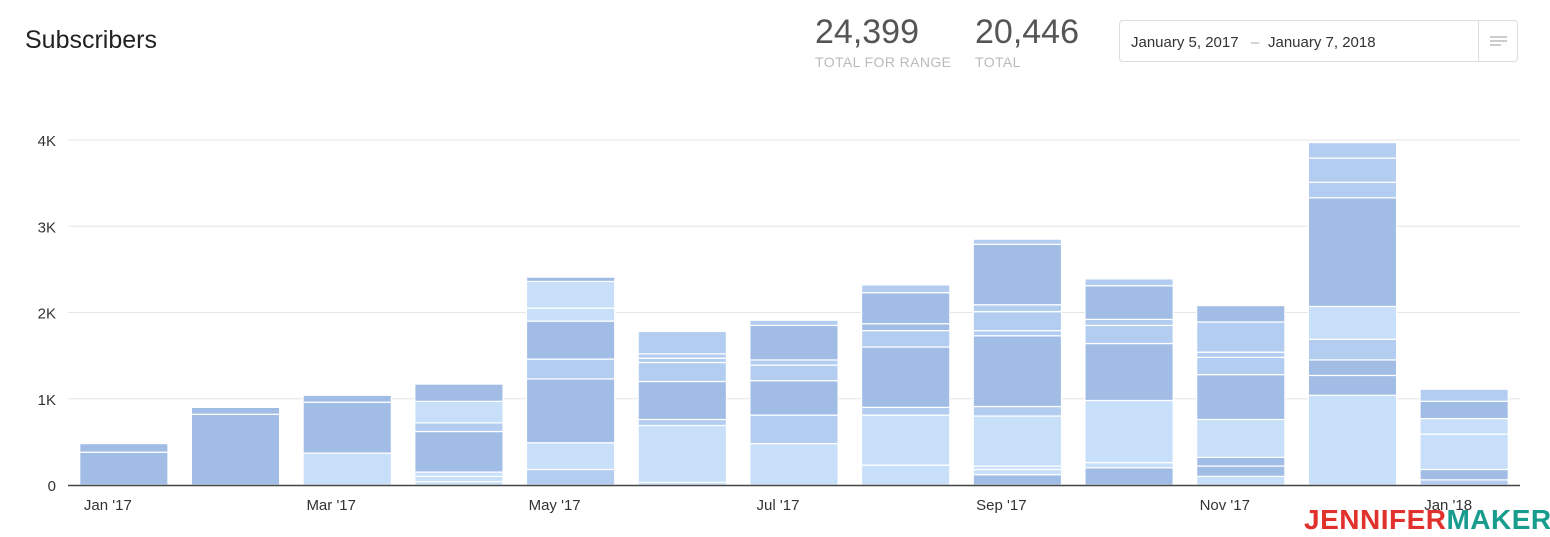 The image size is (1550, 537). Describe the element at coordinates (1497, 41) in the screenshot. I see `menu-icon` at that location.